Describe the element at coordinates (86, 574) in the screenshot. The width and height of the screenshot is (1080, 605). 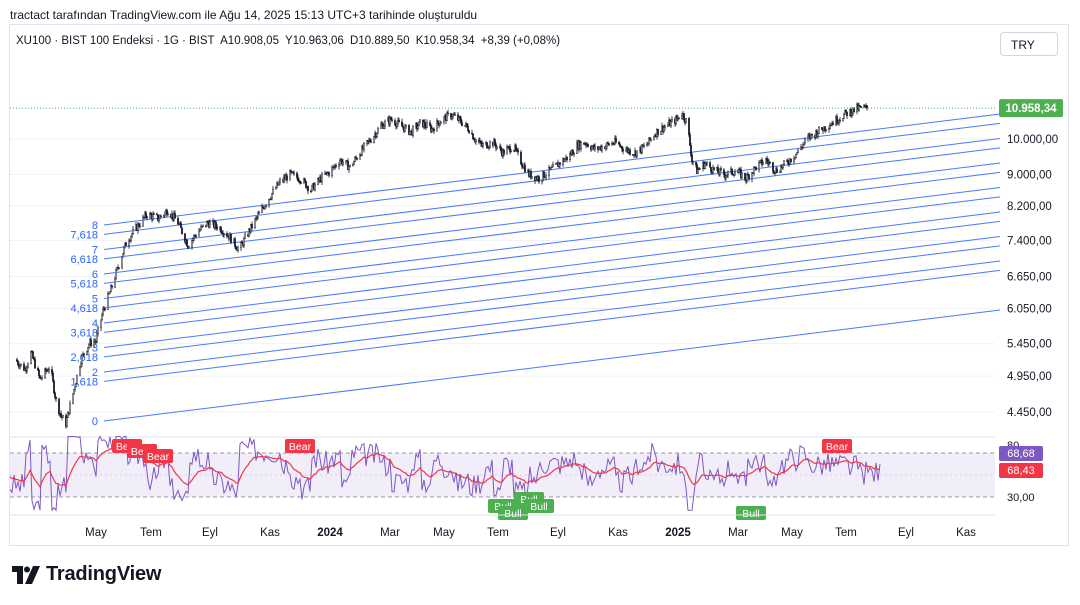
I see `tradingview-logo: TradingView` at that location.